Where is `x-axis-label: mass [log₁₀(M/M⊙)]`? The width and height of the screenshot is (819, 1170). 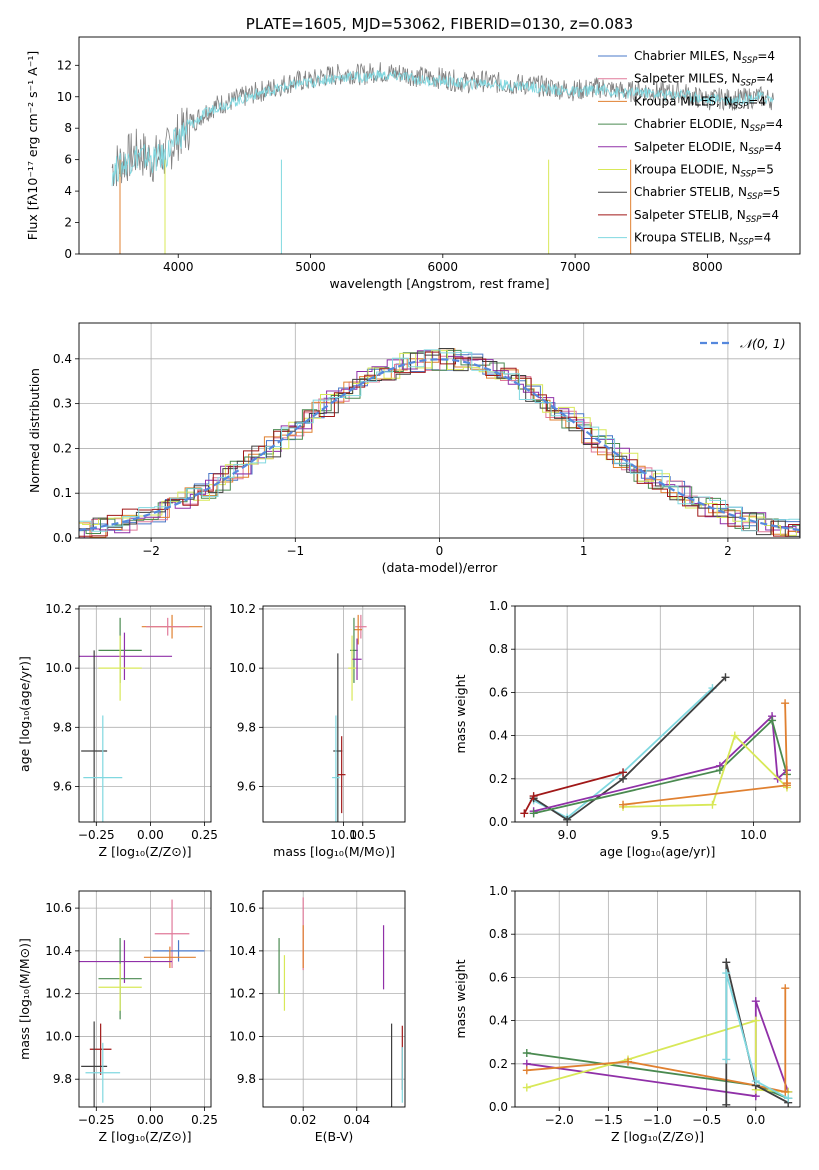
x-axis-label: mass [log₁₀(M/M⊙)] is located at coordinates (334, 851).